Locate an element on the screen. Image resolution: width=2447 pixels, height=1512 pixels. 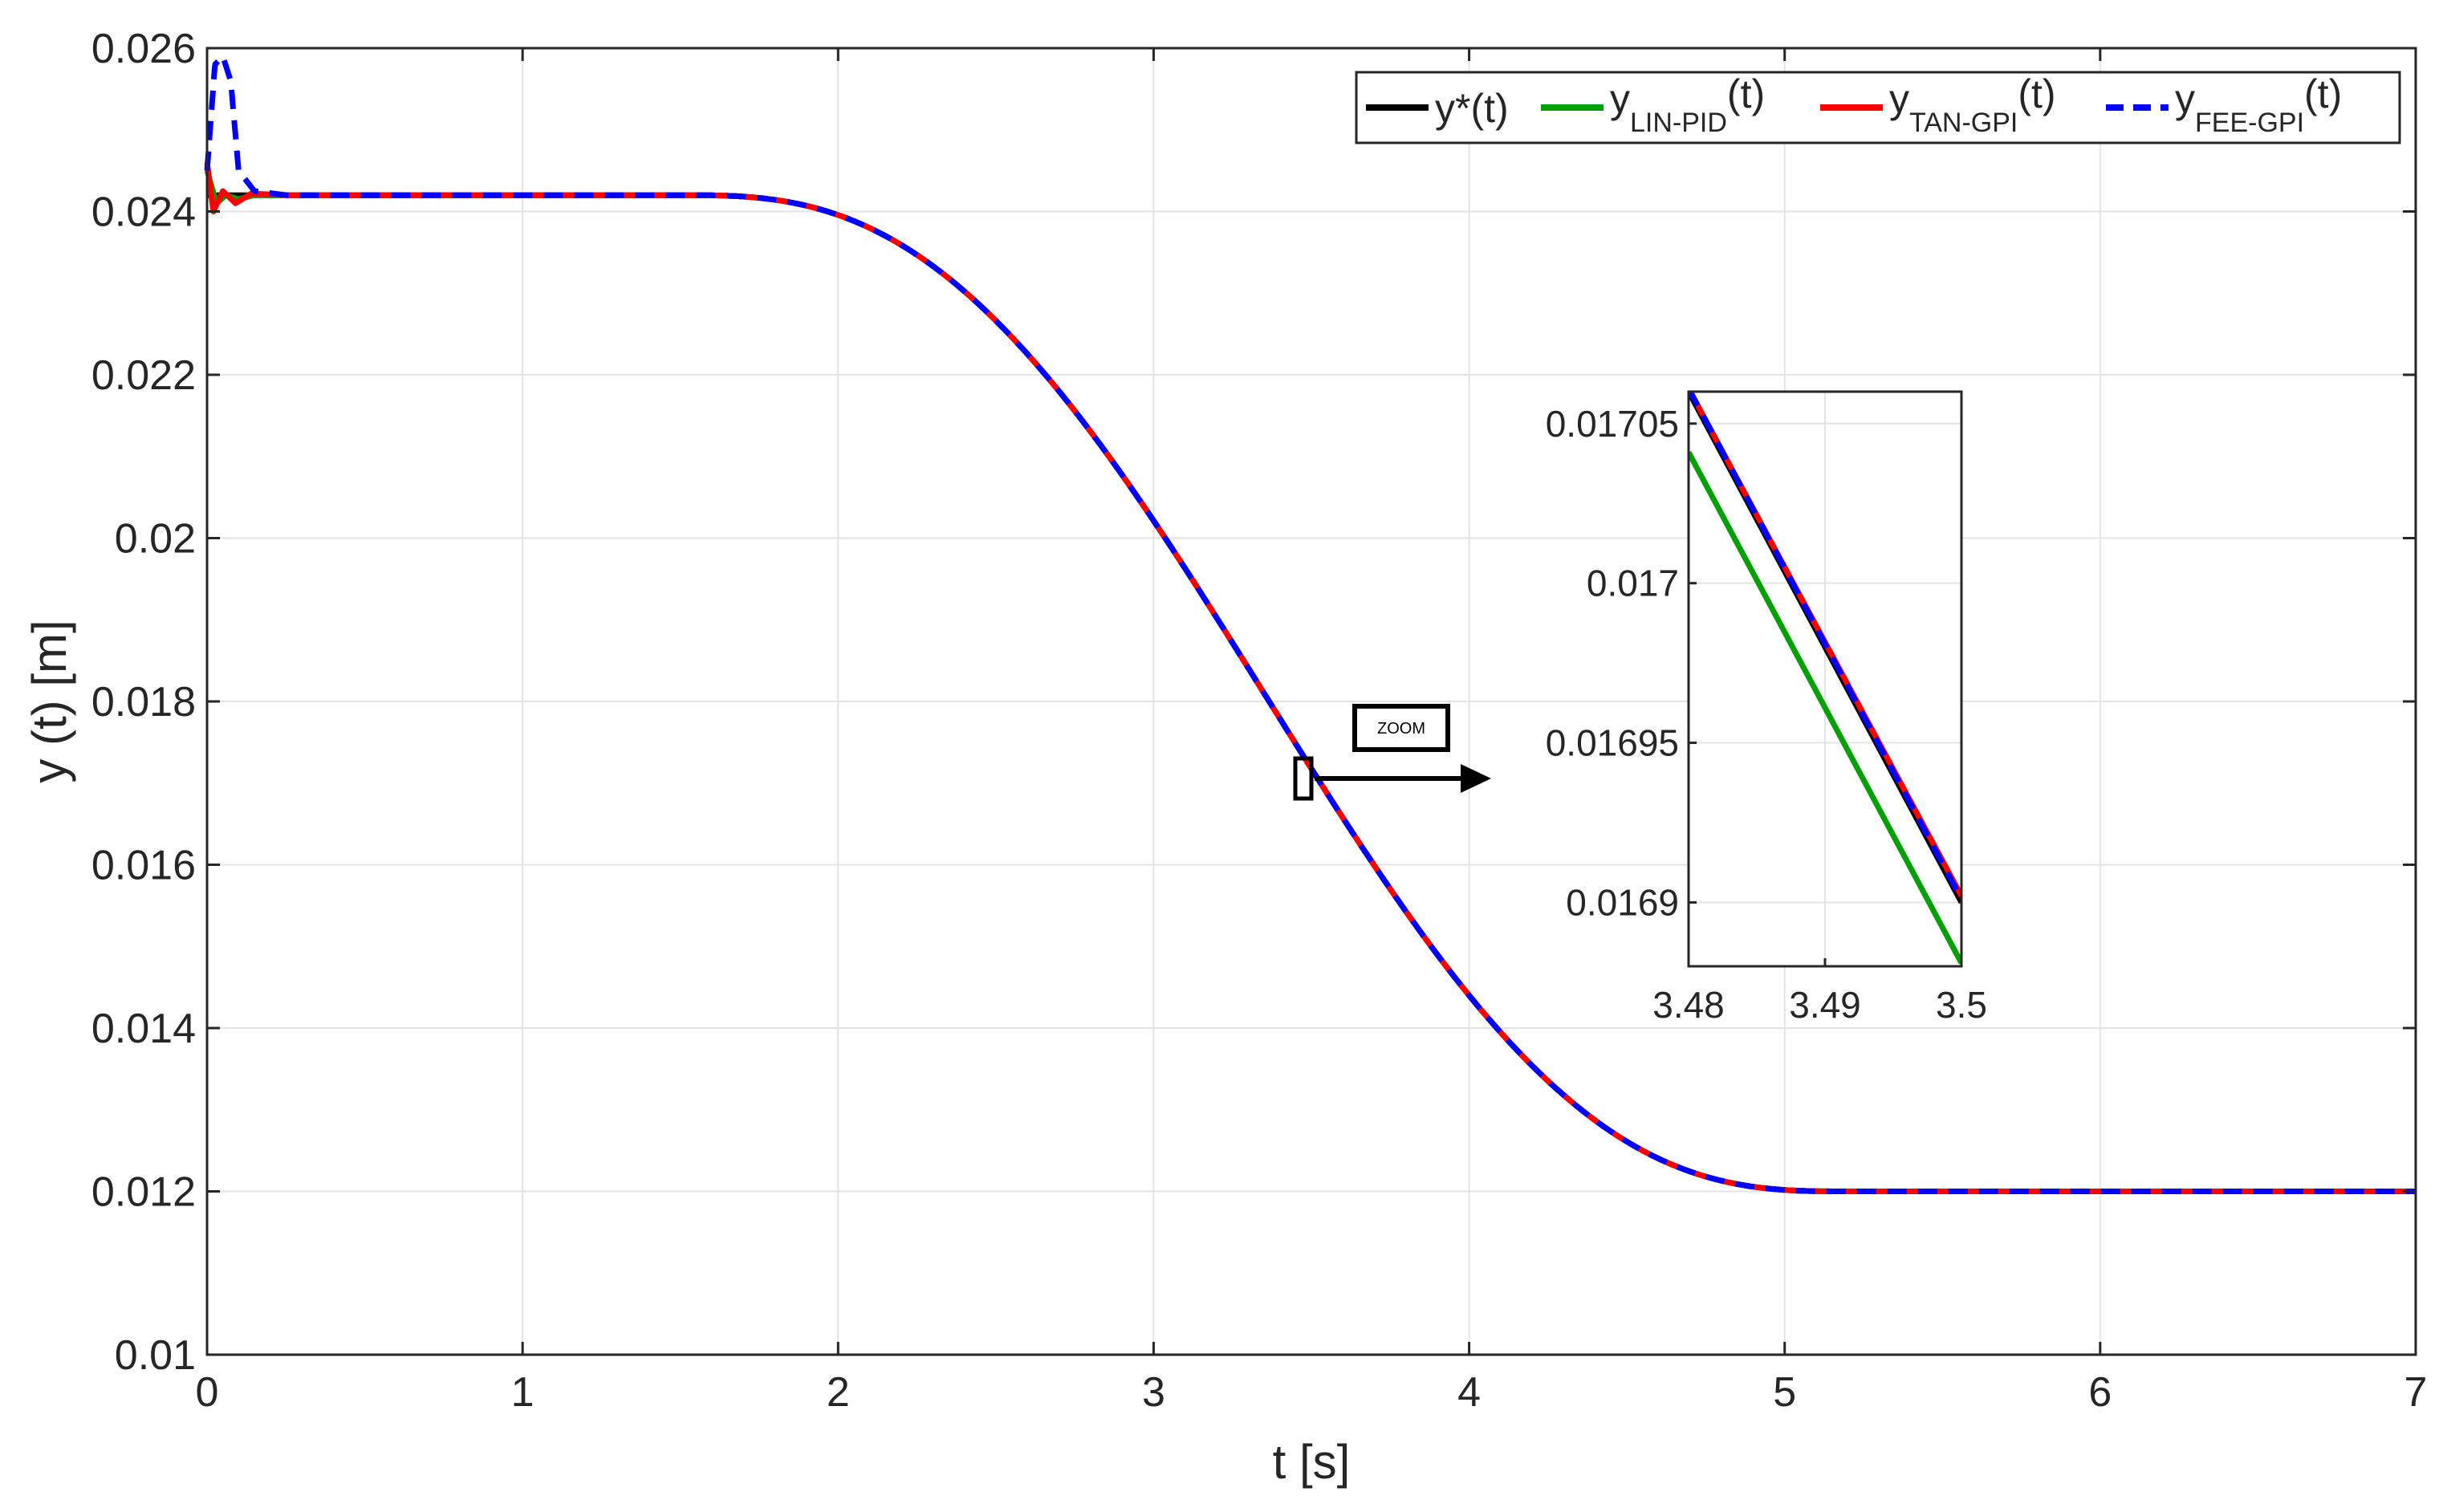
inset-series-lines is located at coordinates (1825, 678).